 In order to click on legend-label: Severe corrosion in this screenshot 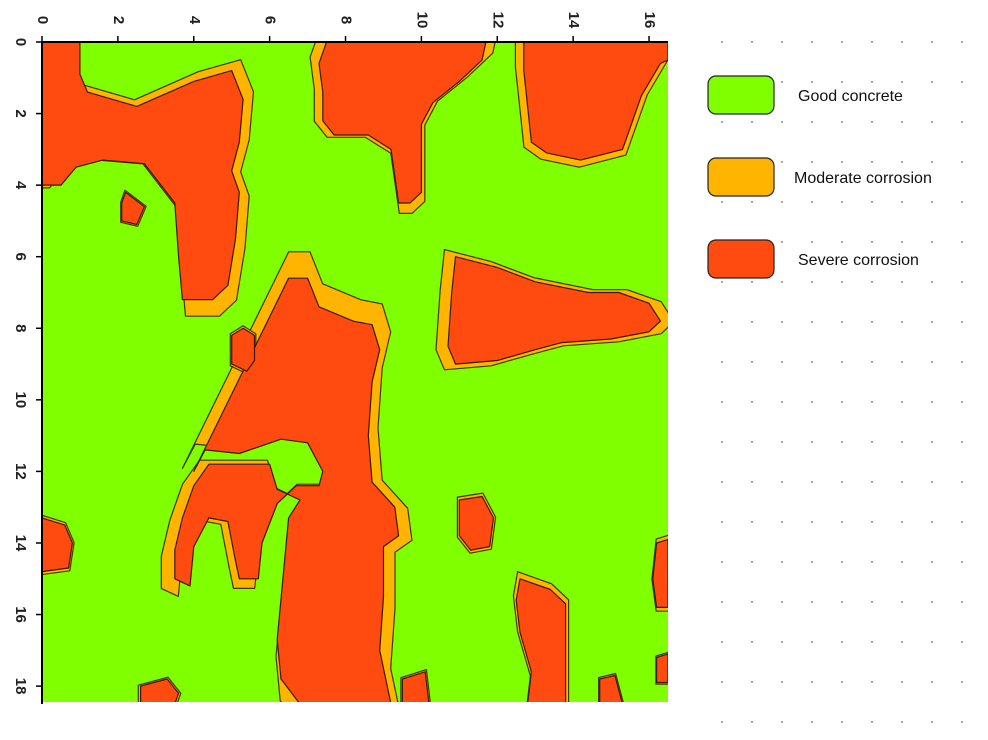, I will do `click(858, 260)`.